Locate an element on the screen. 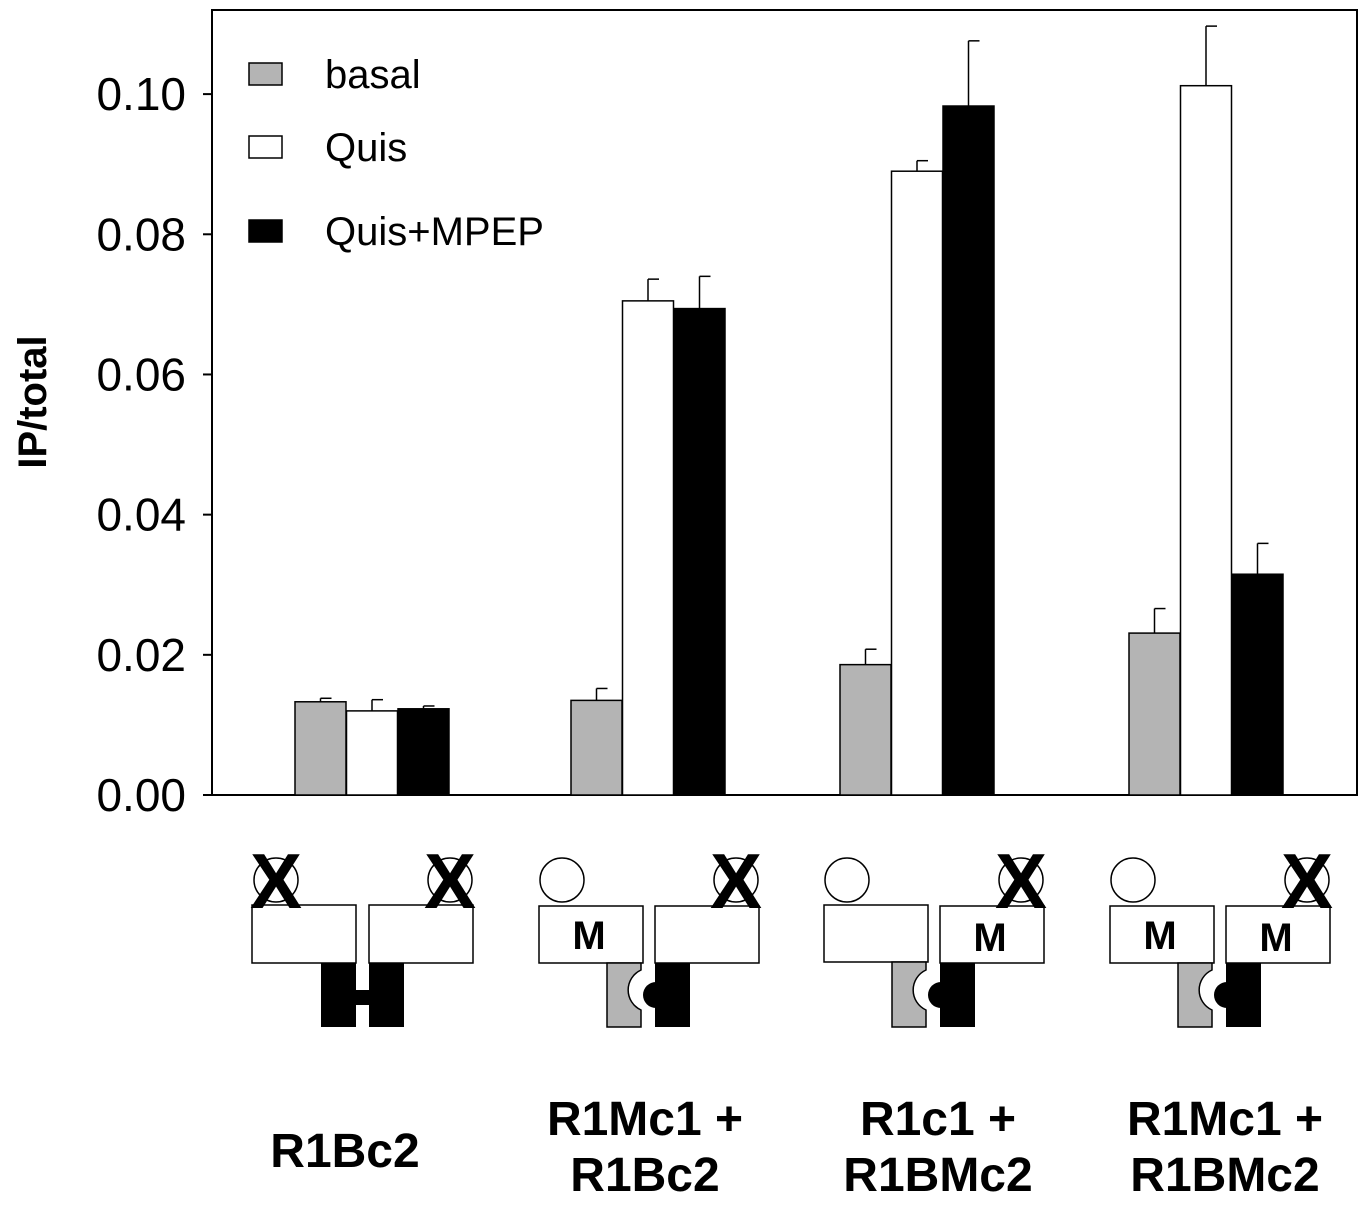 The image size is (1369, 1208). group-label: R1Bc2 is located at coordinates (345, 1152).